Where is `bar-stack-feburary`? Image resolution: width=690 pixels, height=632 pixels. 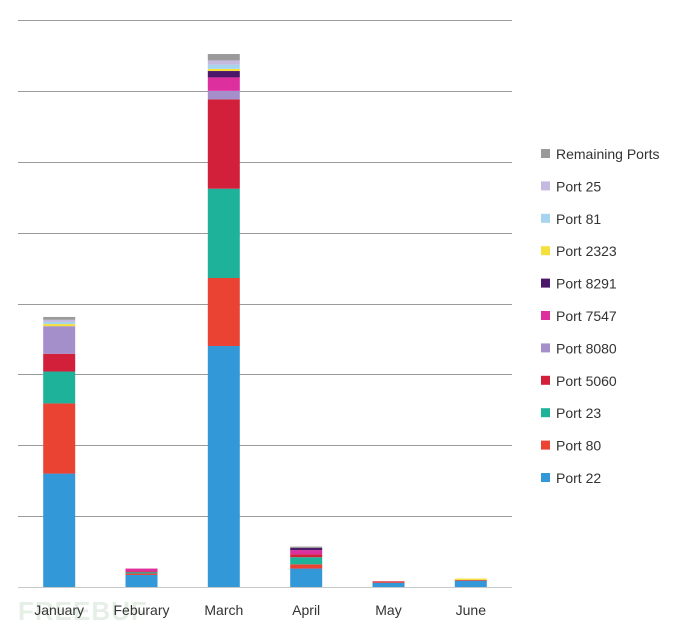
bar-stack-feburary is located at coordinates (141, 577).